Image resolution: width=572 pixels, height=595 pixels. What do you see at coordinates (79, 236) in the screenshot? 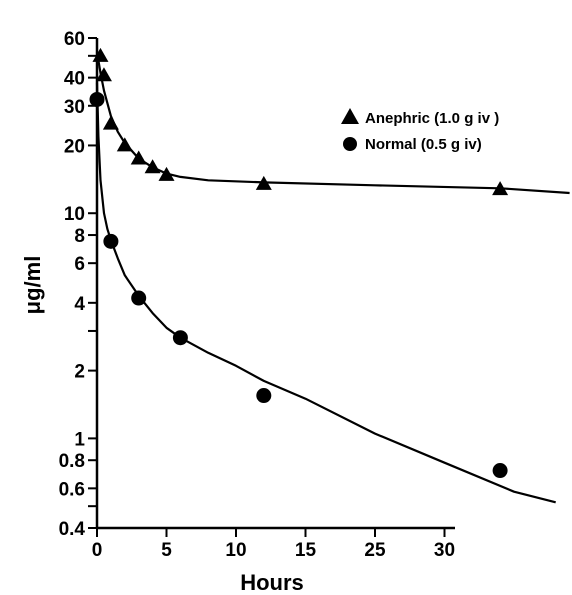
I see `y-tick-label: 8` at bounding box center [79, 236].